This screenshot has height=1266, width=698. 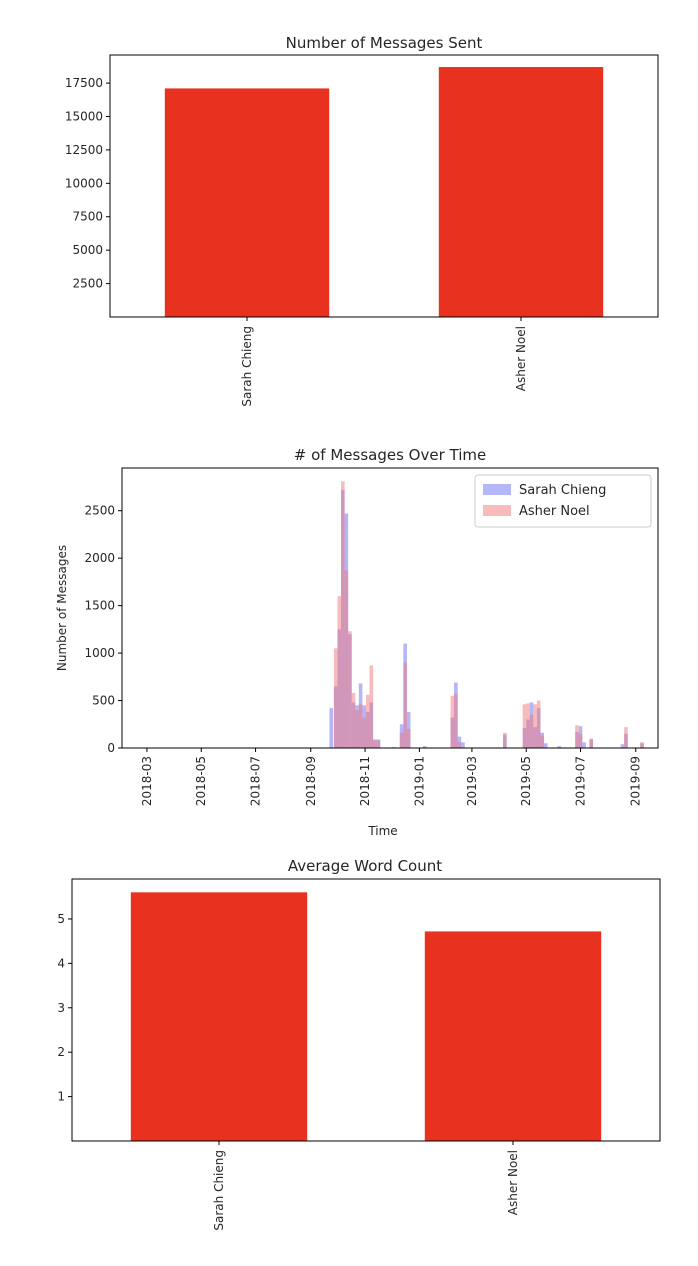 I want to click on series-asher-noel, so click(x=488, y=614).